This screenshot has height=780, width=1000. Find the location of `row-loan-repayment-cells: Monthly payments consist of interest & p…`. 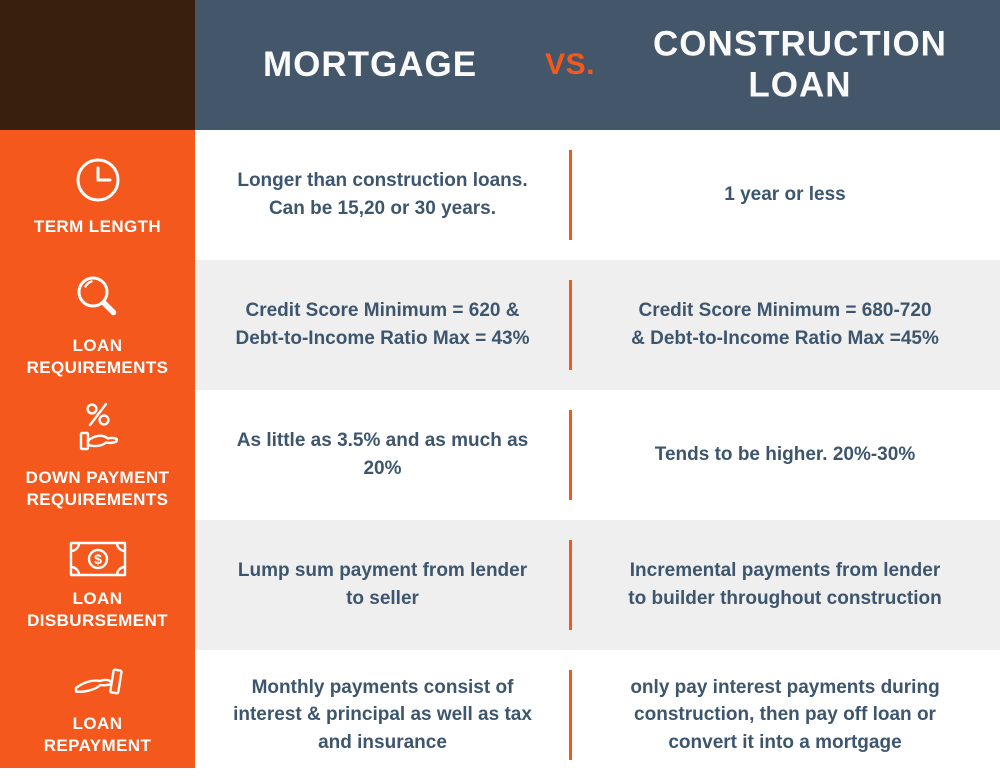

row-loan-repayment-cells: Monthly payments consist of interest & p… is located at coordinates (597, 715).